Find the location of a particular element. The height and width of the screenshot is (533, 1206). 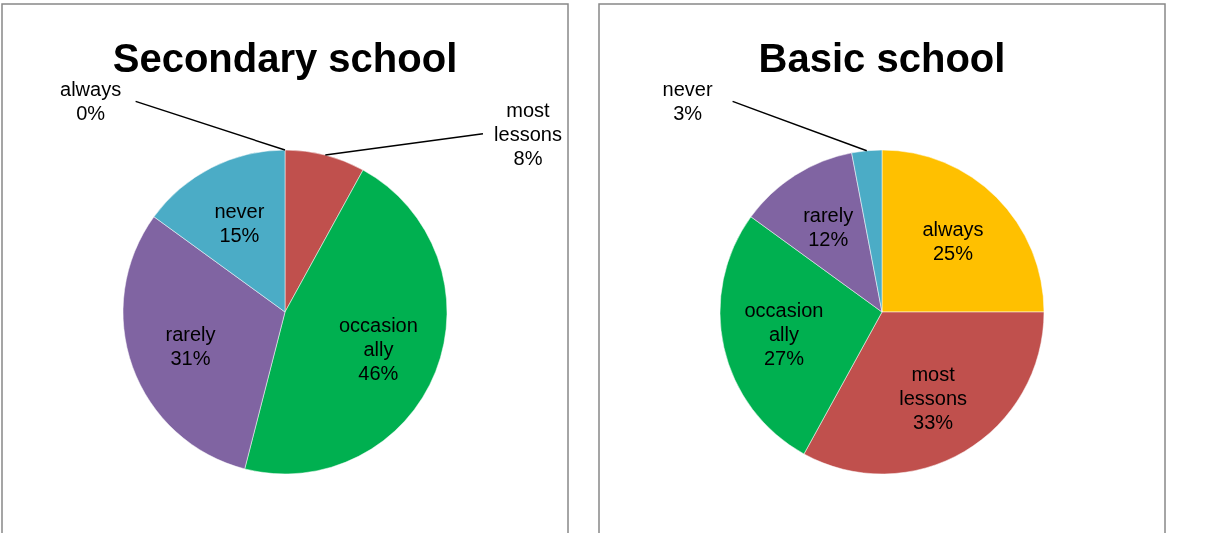

category-label: always is located at coordinates (91, 89).